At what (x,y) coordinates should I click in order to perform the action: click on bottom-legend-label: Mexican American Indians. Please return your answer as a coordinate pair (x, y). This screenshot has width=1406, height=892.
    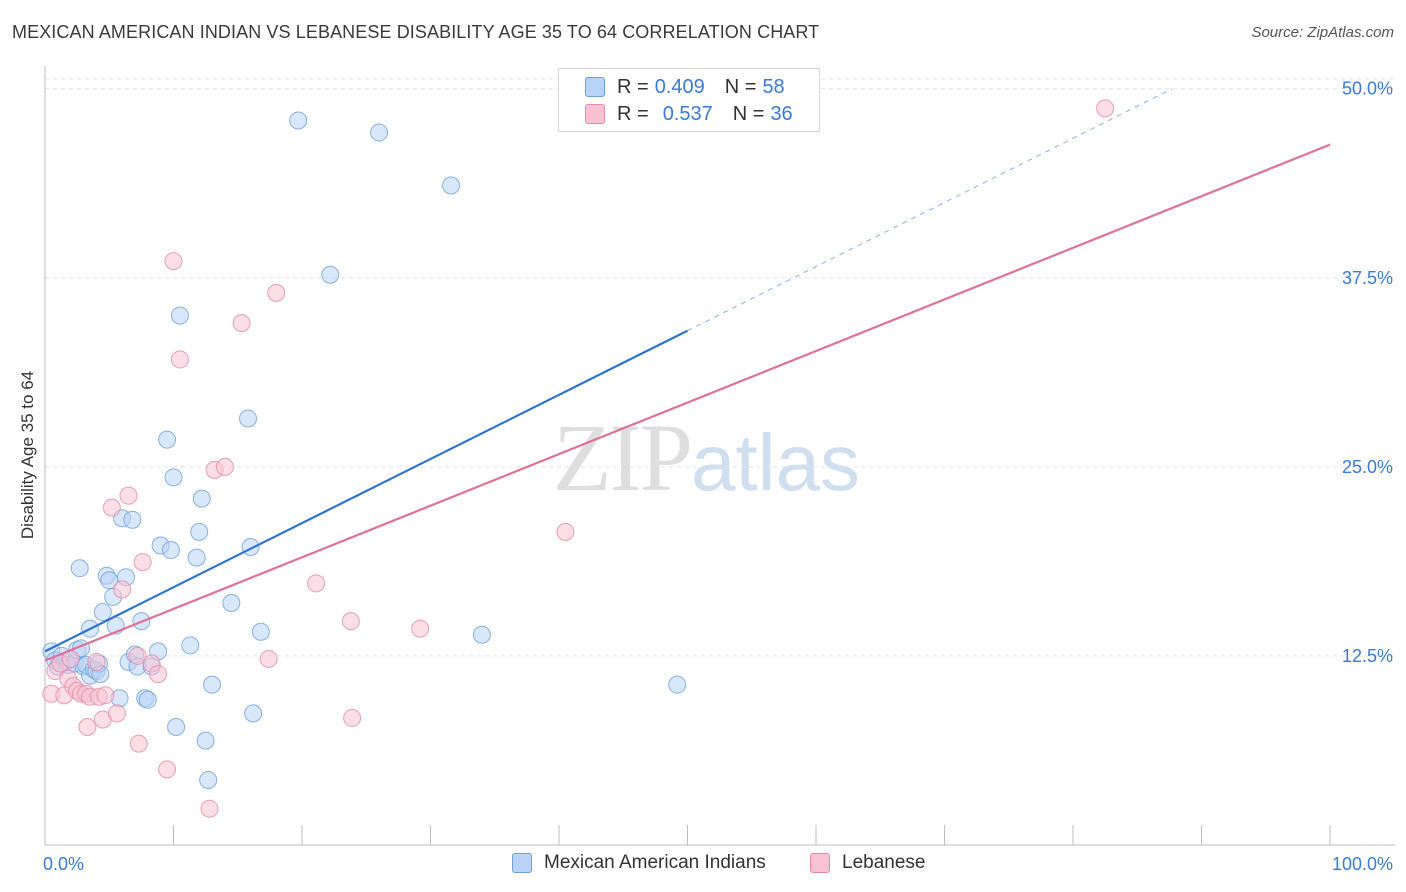
    Looking at the image, I should click on (655, 862).